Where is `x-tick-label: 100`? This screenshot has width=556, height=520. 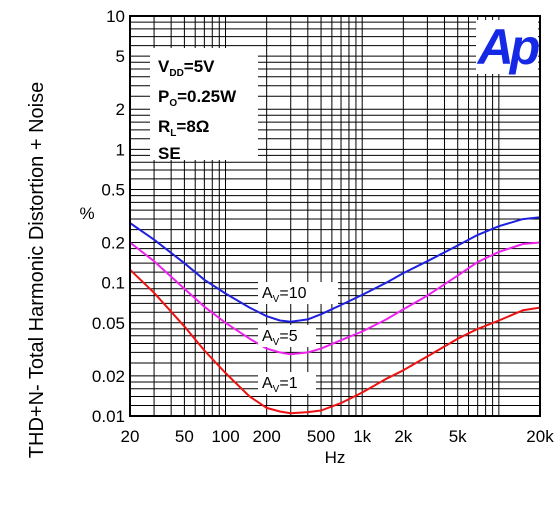
x-tick-label: 100 is located at coordinates (225, 436).